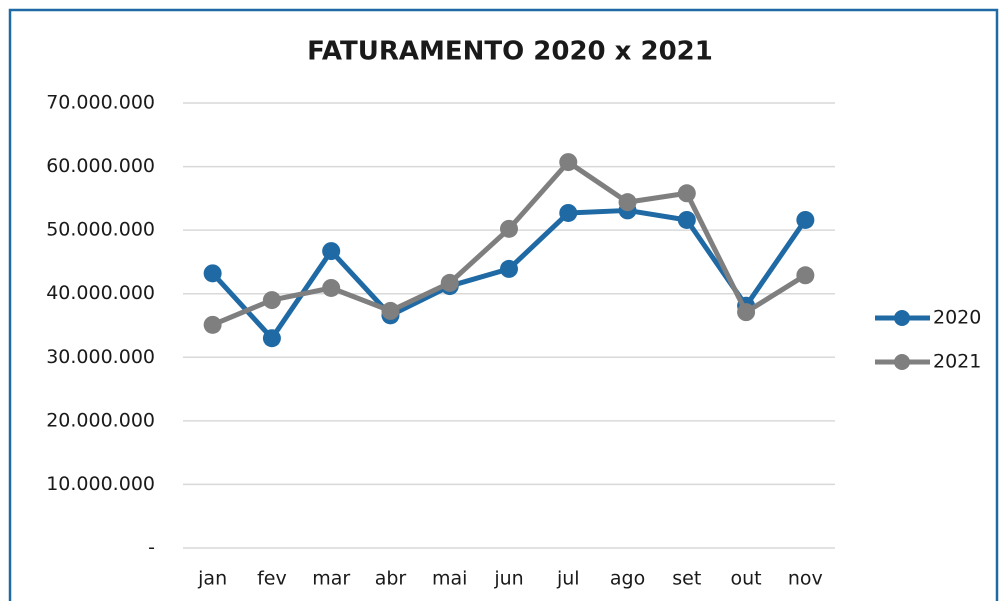 The image size is (1002, 601). Describe the element at coordinates (957, 318) in the screenshot. I see `legend-label: 2020` at that location.